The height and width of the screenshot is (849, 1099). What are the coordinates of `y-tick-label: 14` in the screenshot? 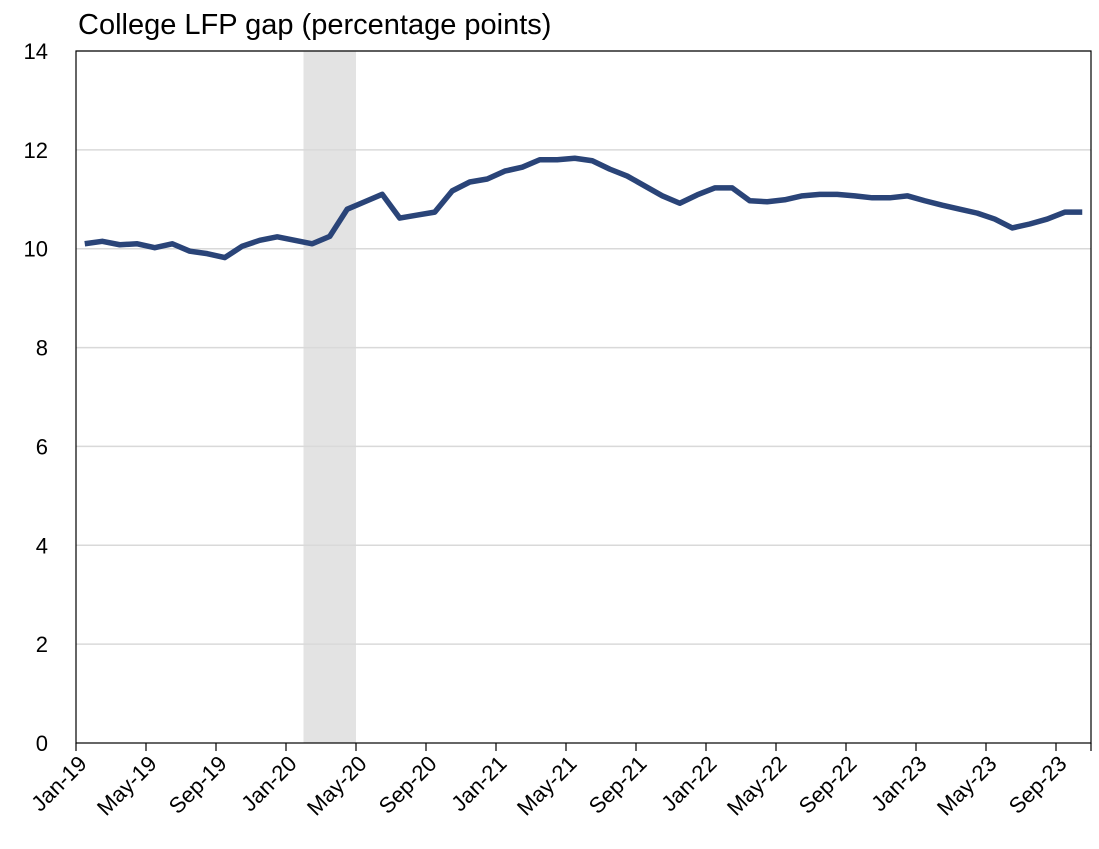 It's located at (36, 51).